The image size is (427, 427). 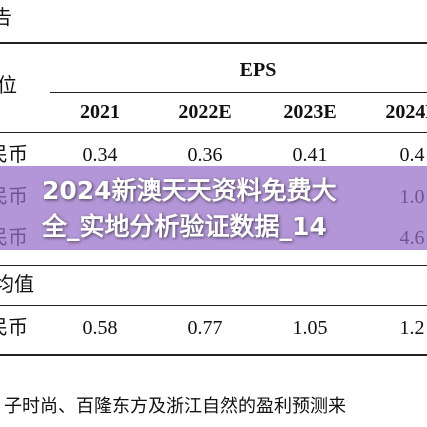 I want to click on column-header: 2023E, so click(x=310, y=112).